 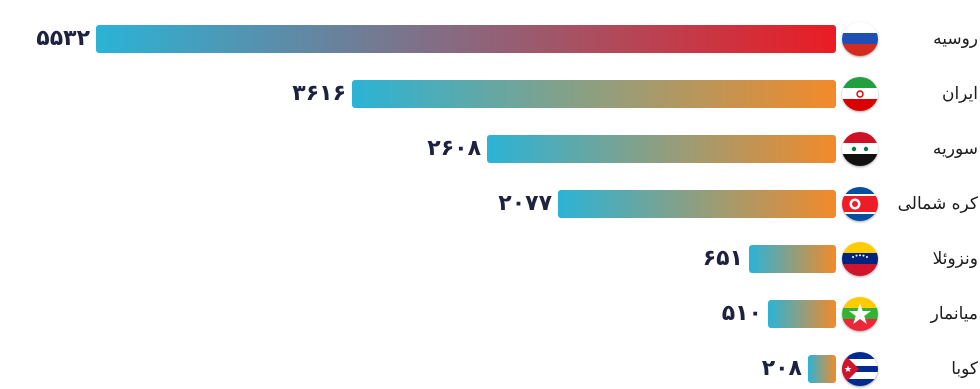 I want to click on chart-row: ۵۵۳۲ روسیه, so click(x=490, y=39).